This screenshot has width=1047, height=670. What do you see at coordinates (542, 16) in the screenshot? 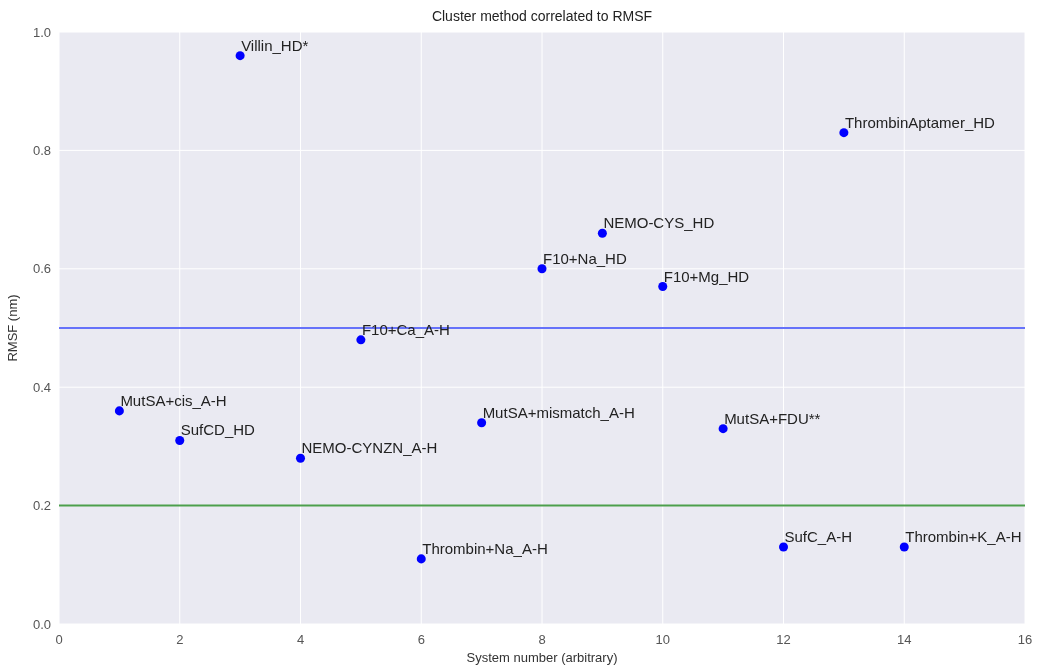
I see `chart-title: Cluster method correlated to RMSF` at bounding box center [542, 16].